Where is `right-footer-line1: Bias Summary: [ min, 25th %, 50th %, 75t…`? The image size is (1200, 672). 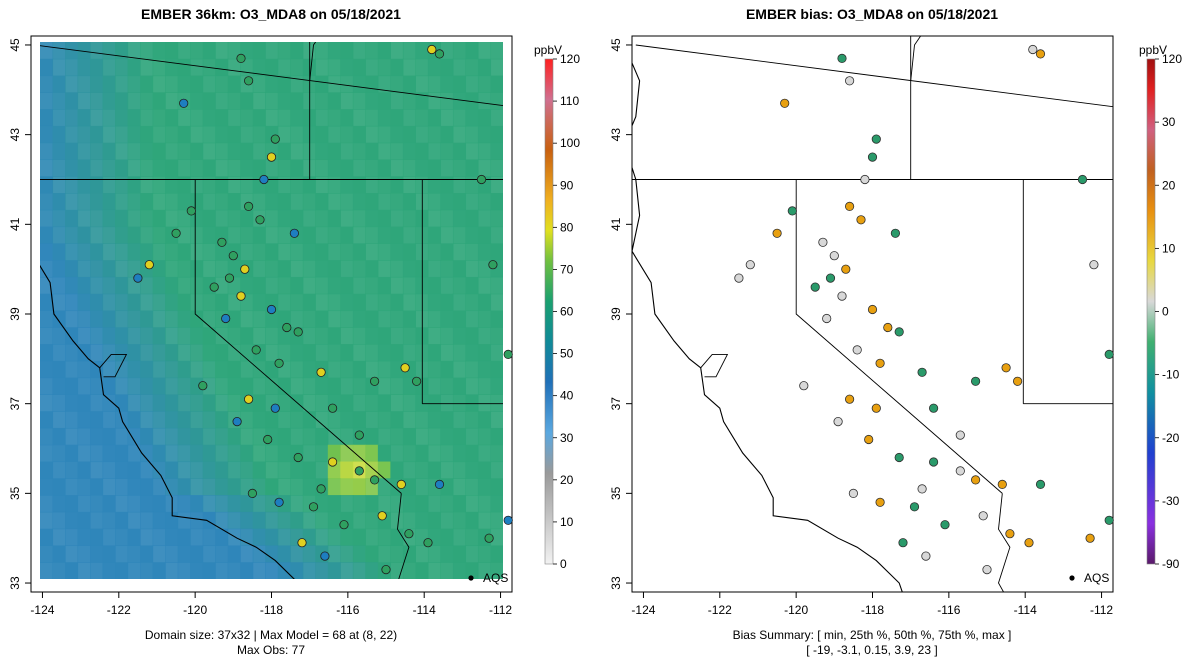 right-footer-line1: Bias Summary: [ min, 25th %, 50th %, 75t… is located at coordinates (872, 635).